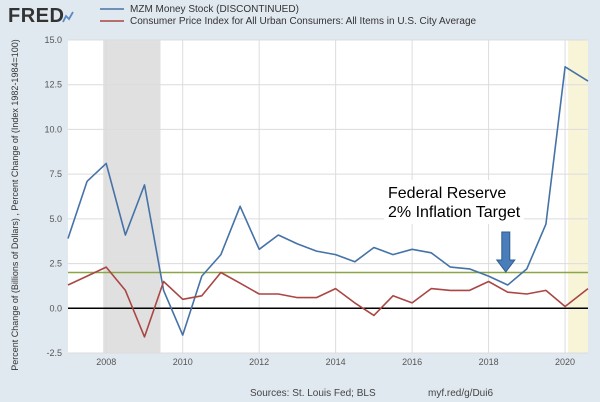  Describe the element at coordinates (454, 226) in the screenshot. I see `annotation: Federal Reserve 2% Inflation Target` at that location.